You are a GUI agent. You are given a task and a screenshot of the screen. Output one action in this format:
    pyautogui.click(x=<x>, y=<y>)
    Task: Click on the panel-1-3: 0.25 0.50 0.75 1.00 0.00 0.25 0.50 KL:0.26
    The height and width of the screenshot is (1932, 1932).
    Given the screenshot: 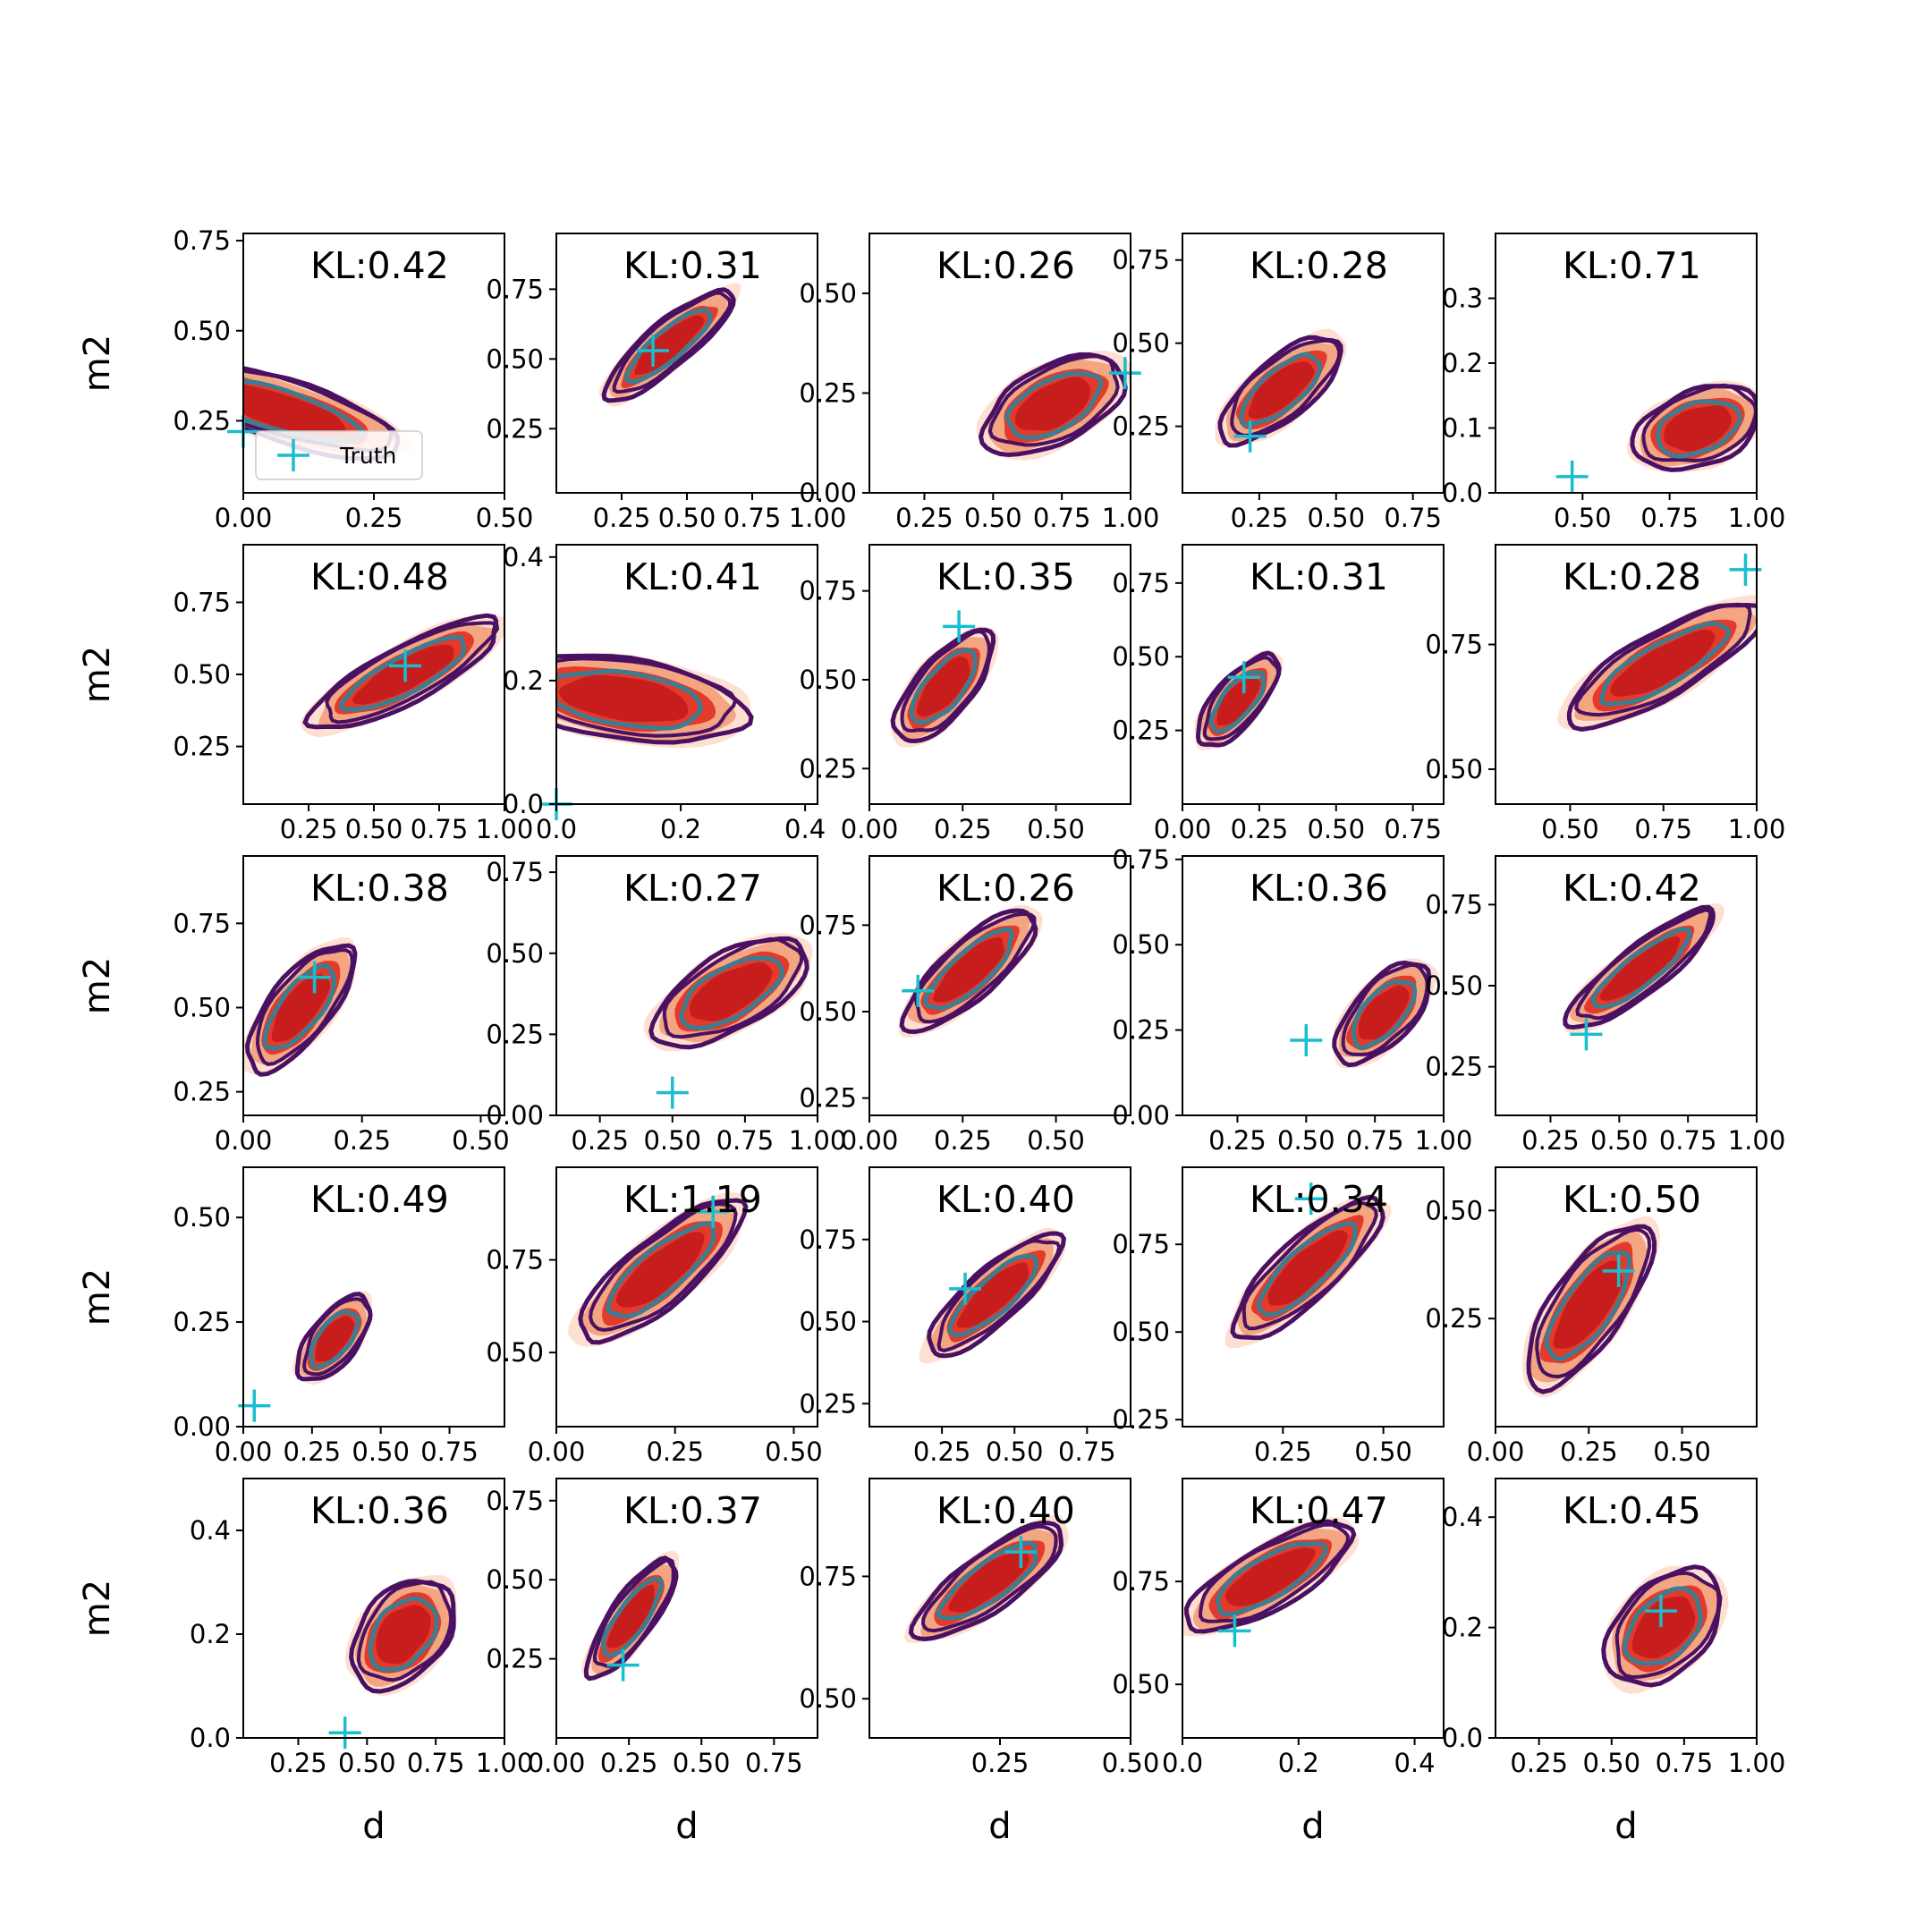 What is the action you would take?
    pyautogui.click(x=979, y=383)
    